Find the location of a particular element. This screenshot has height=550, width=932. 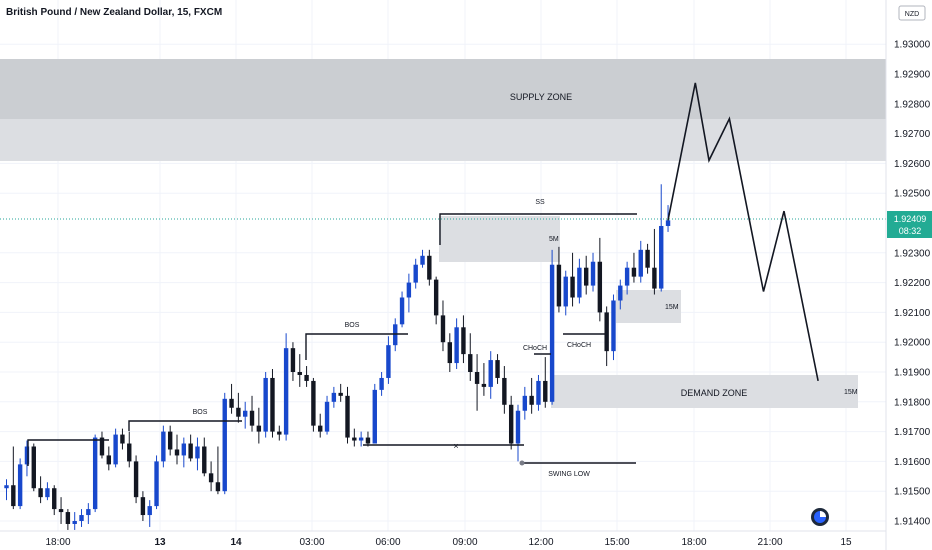

bos-line-left is located at coordinates (68, 452).